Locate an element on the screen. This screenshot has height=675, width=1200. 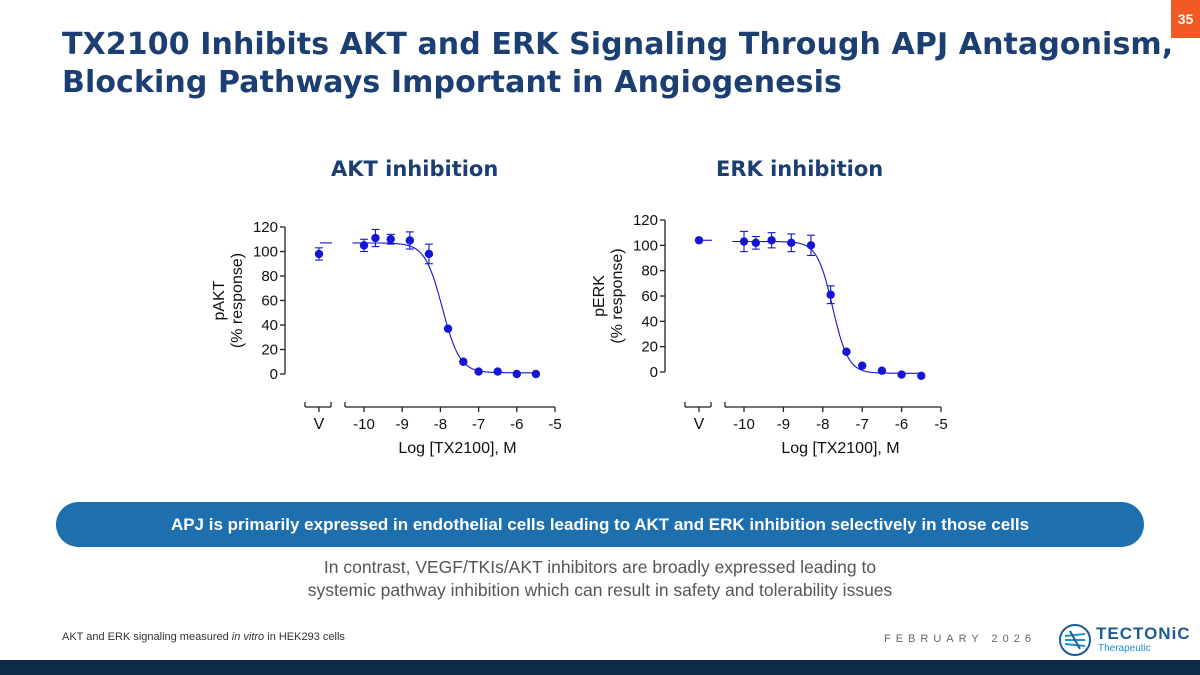
erk-y-tick-label: 60 is located at coordinates (649, 296).